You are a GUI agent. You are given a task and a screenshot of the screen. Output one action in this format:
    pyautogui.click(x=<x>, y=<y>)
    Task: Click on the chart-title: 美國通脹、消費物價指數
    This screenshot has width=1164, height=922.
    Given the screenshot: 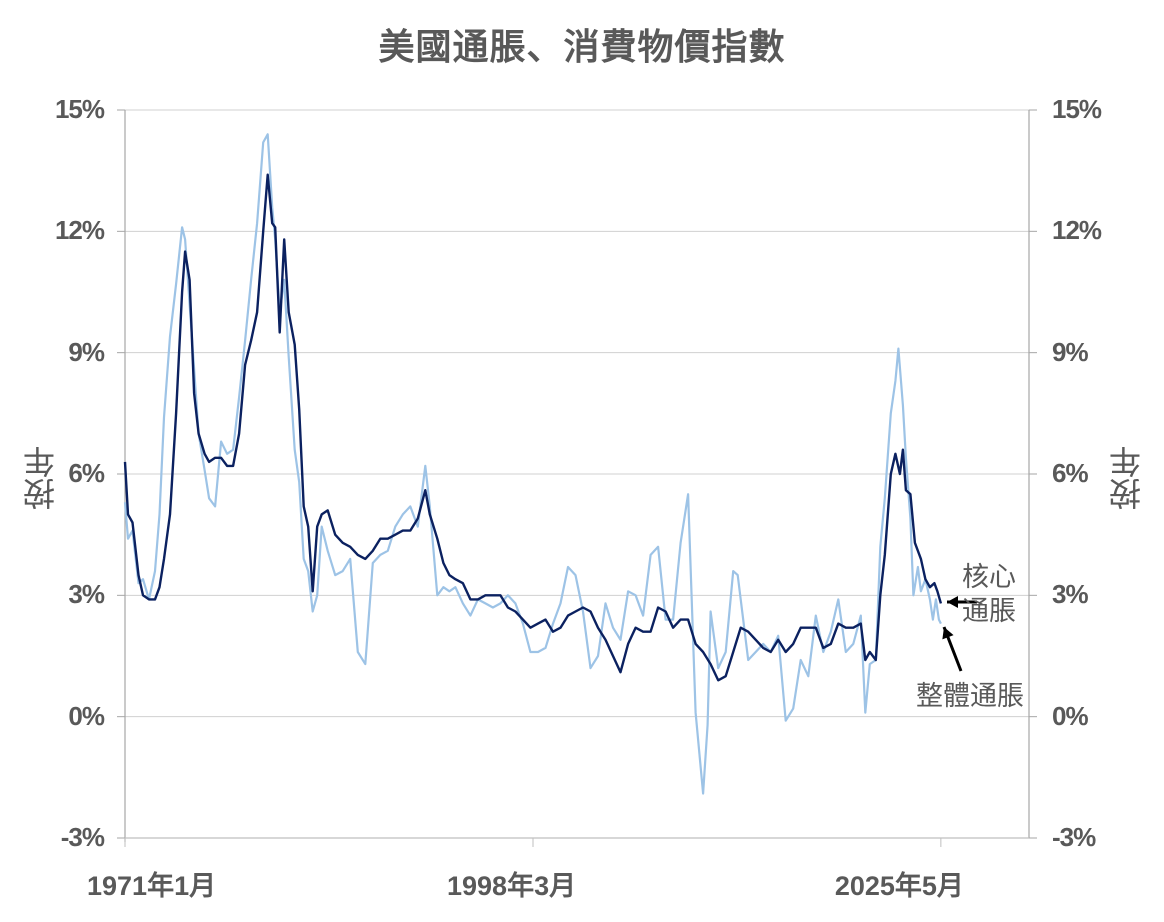 What is the action you would take?
    pyautogui.click(x=582, y=47)
    